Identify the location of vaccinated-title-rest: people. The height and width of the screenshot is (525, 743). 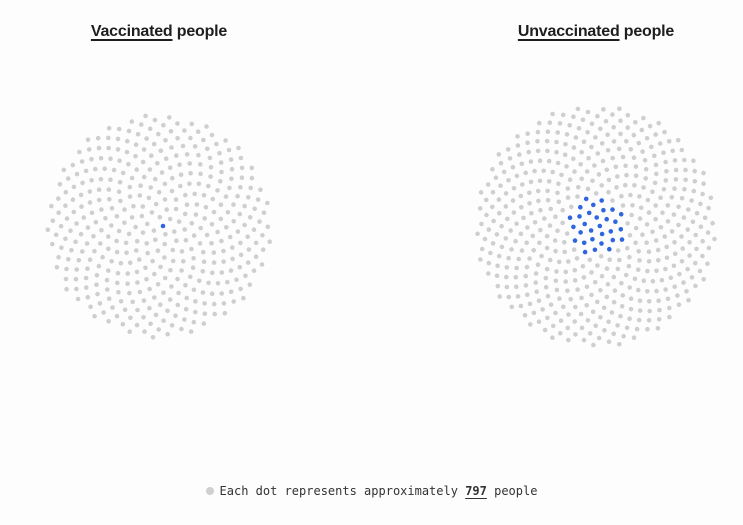
(200, 31).